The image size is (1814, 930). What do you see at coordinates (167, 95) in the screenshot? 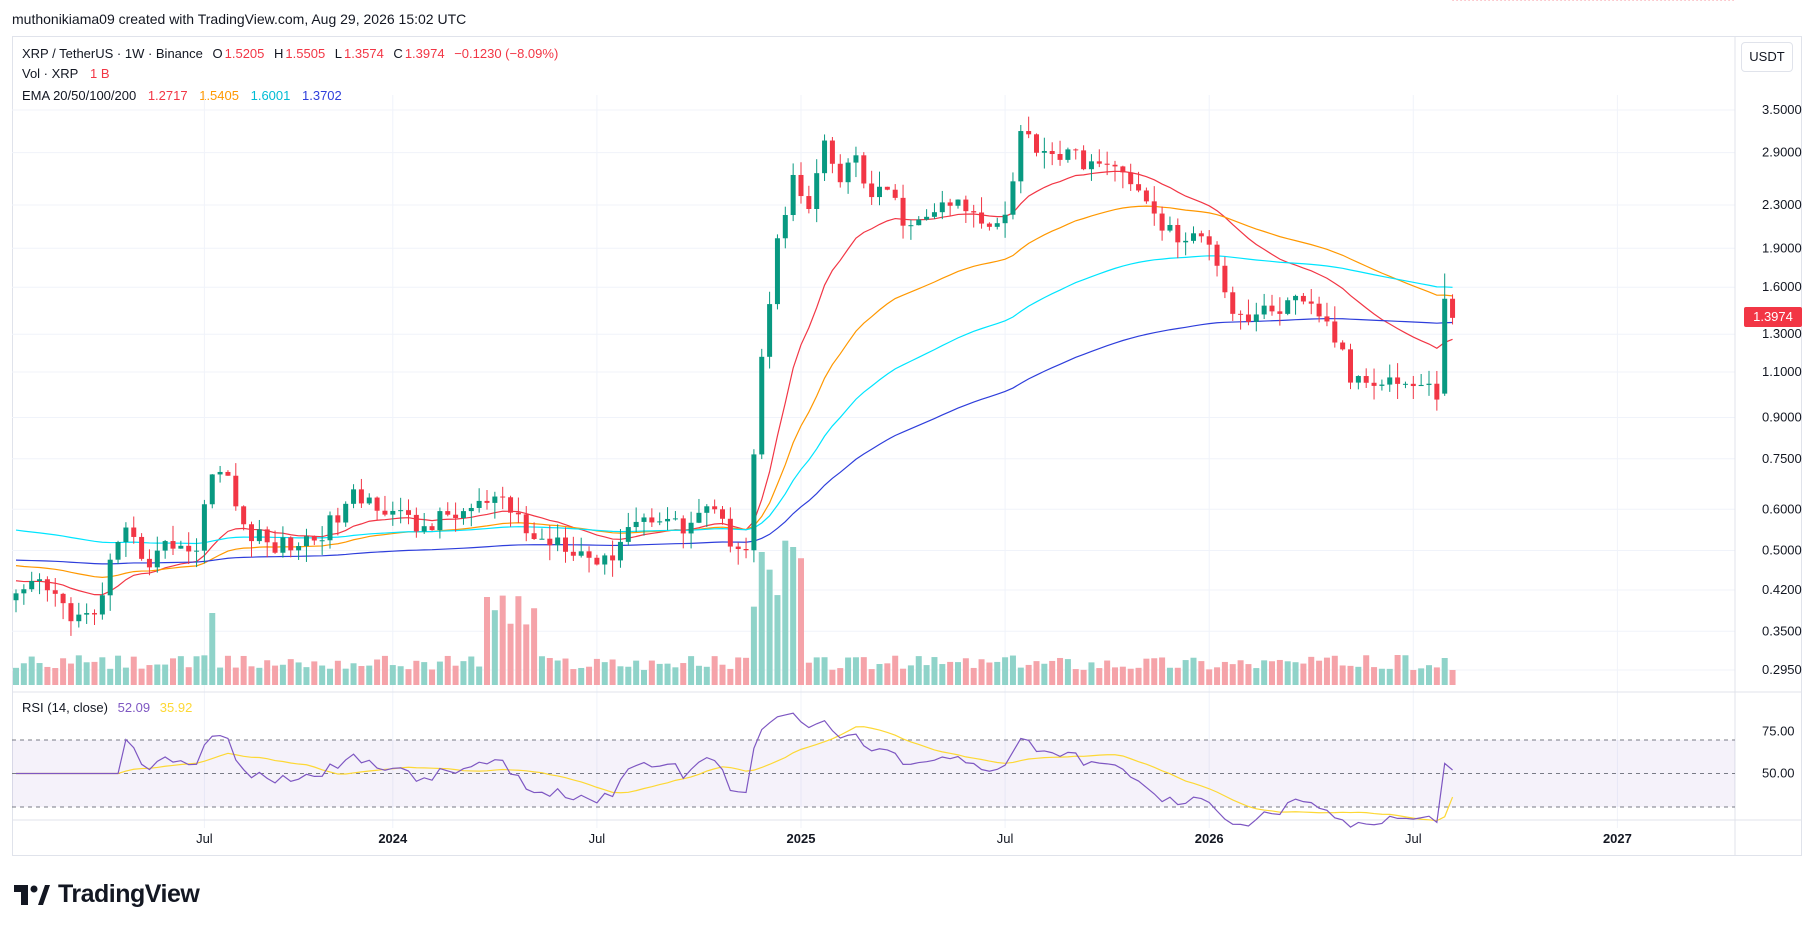
I see `ema20-value: 1.2717` at bounding box center [167, 95].